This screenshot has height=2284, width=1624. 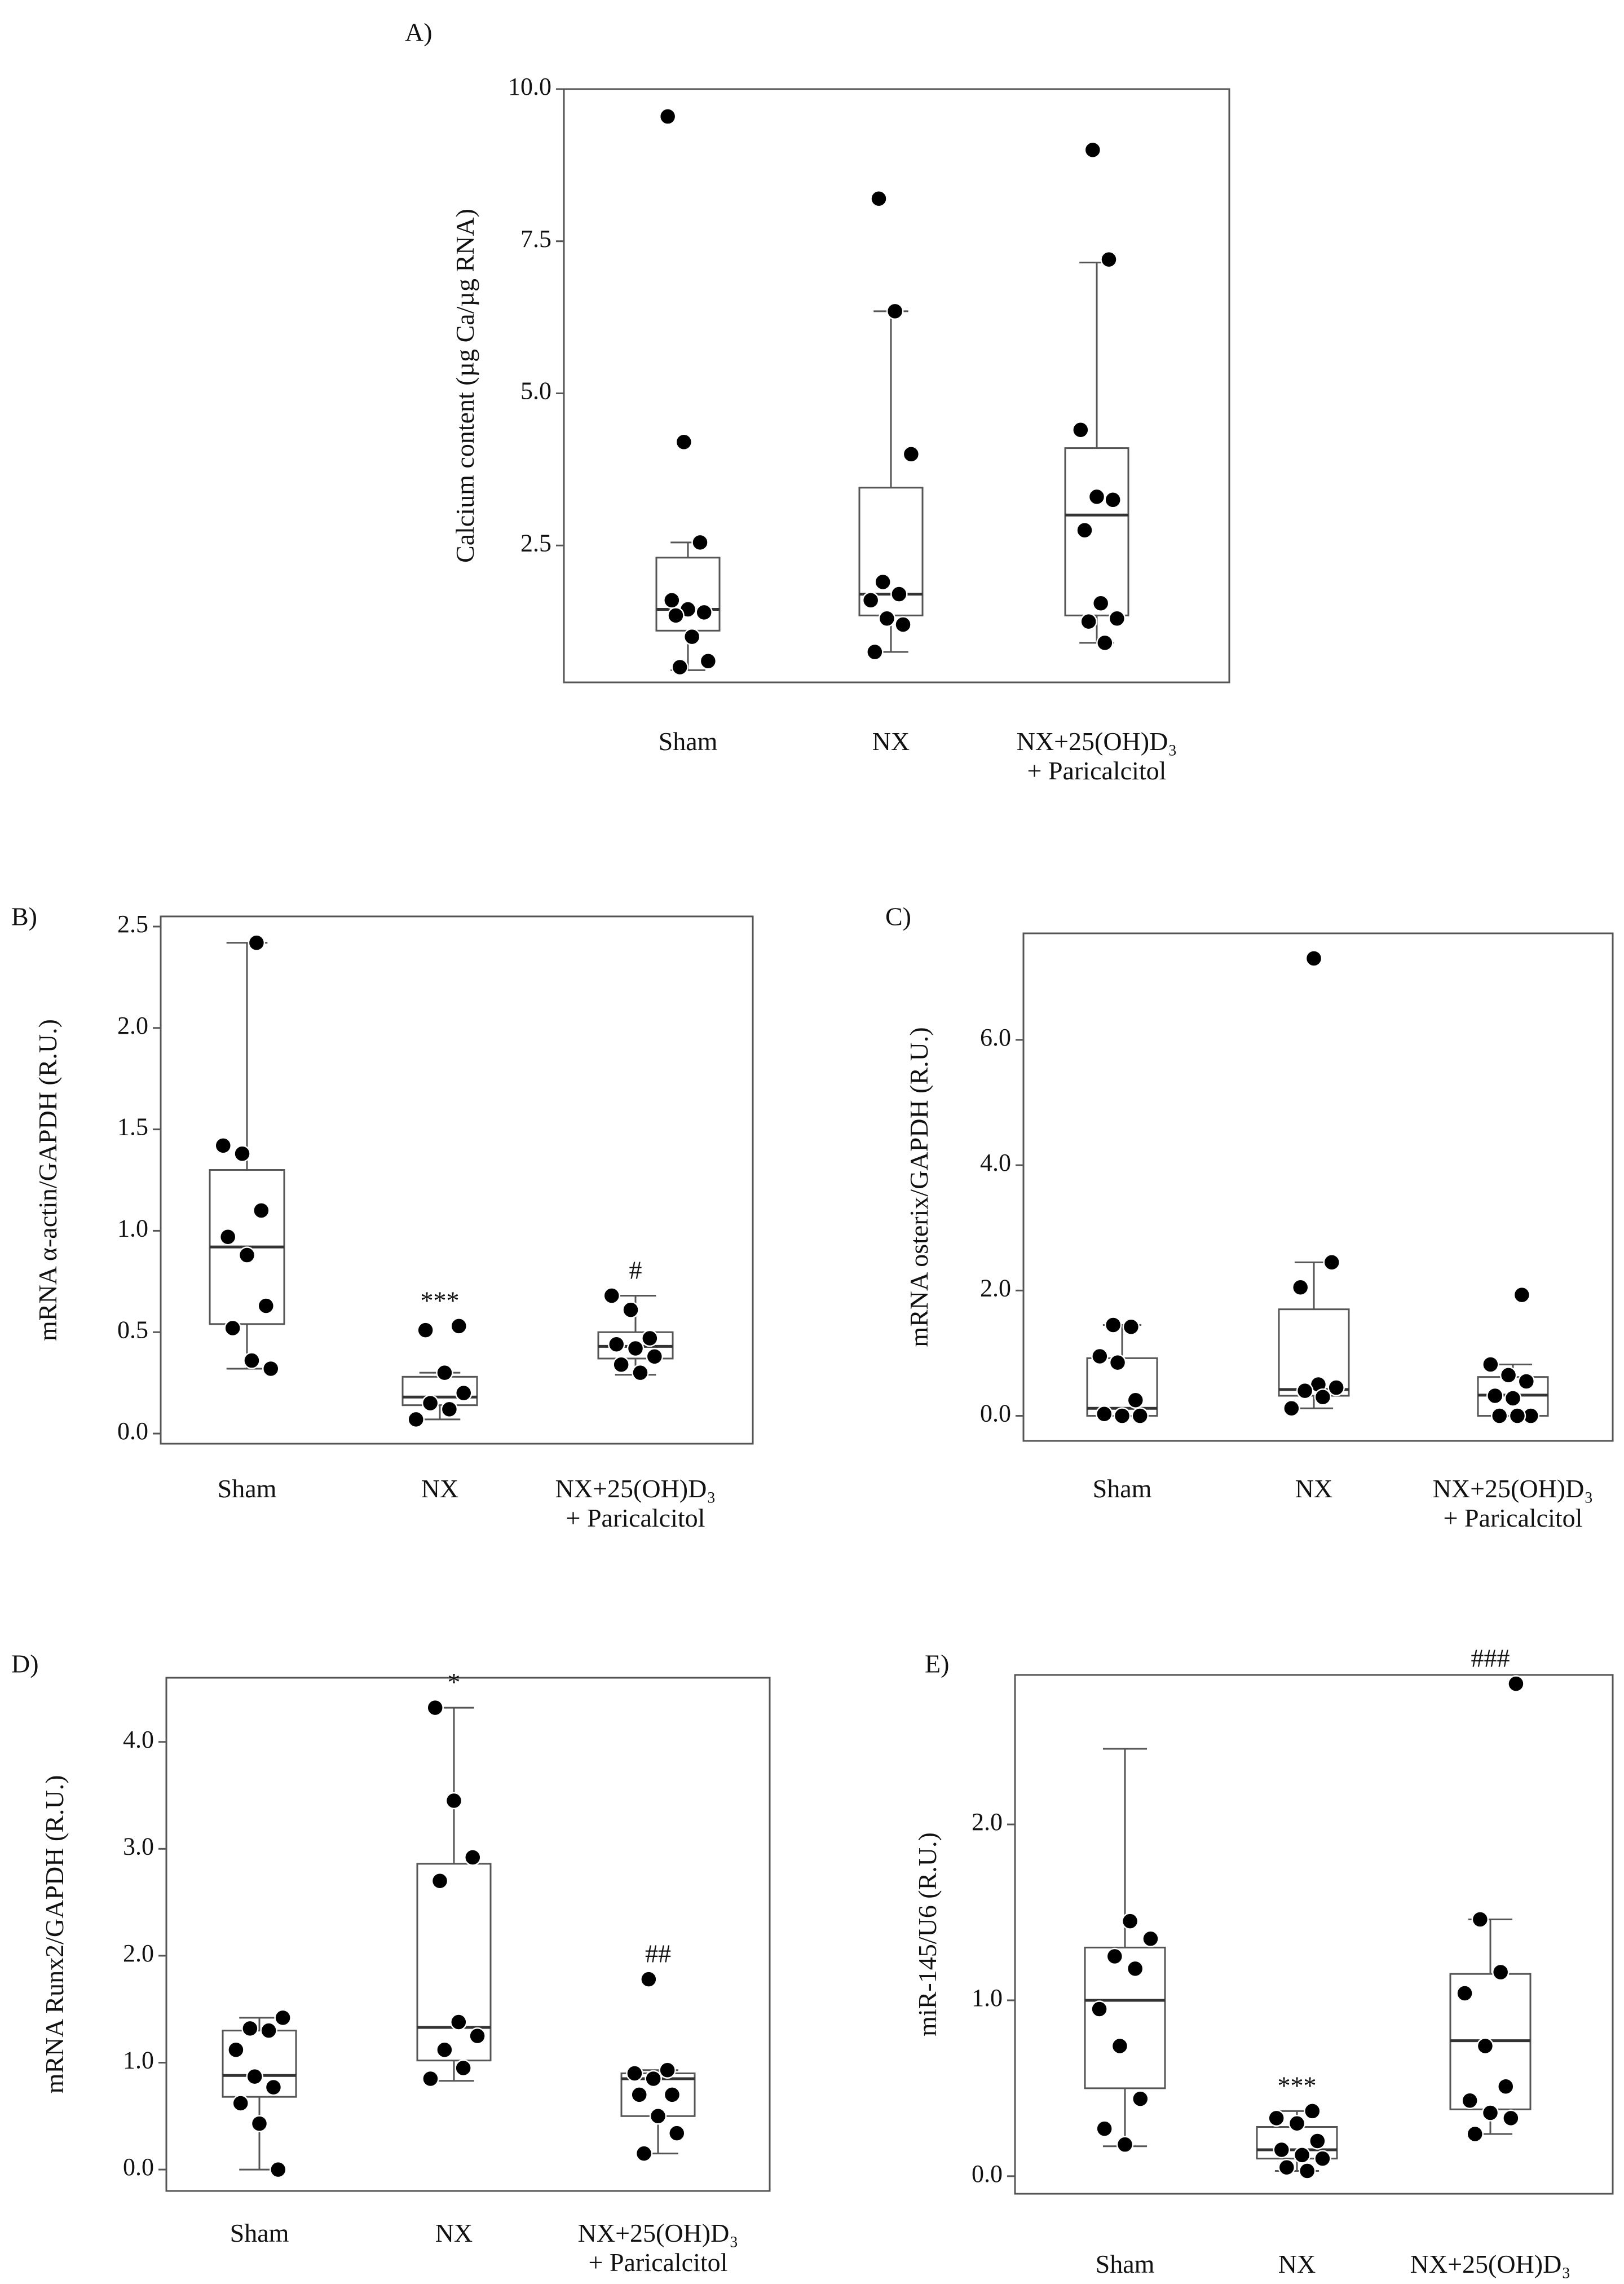 What do you see at coordinates (454, 1682) in the screenshot?
I see `significance-marker: *` at bounding box center [454, 1682].